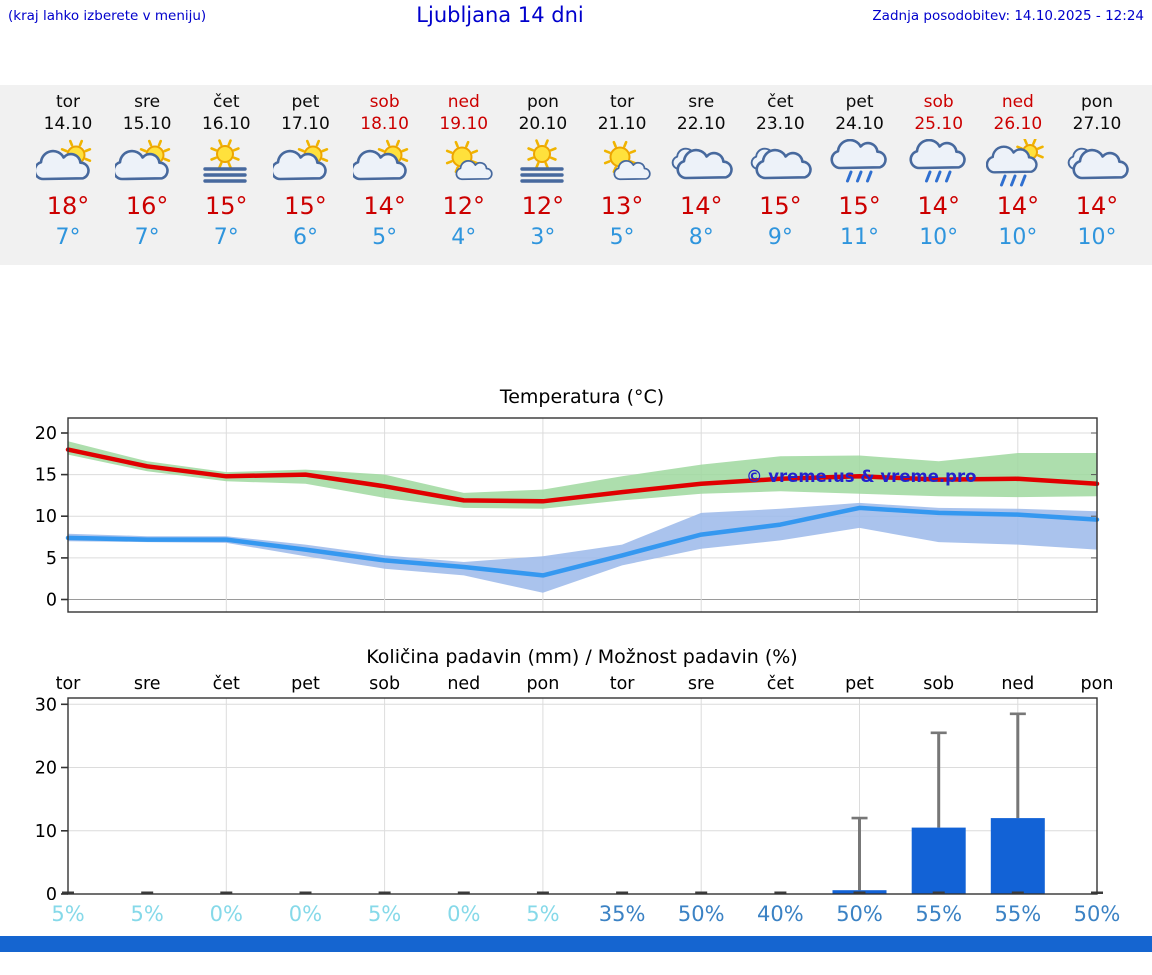 The height and width of the screenshot is (975, 1152). I want to click on forecast-day-23.10: čet 23.10 15° 9°, so click(780, 175).